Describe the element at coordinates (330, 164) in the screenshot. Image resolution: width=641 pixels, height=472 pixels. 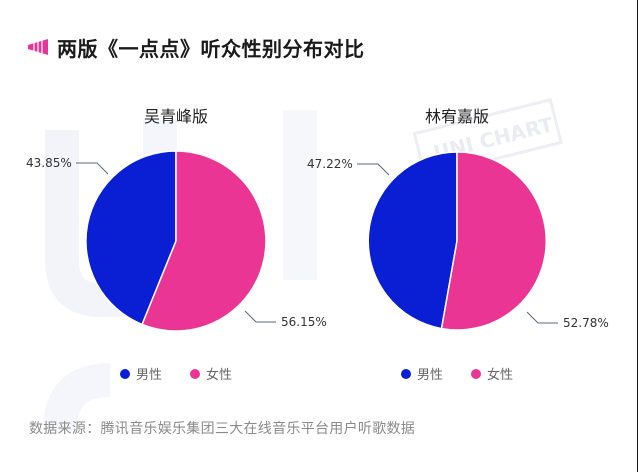
I see `male-percentage-label-2: 47.22%` at that location.